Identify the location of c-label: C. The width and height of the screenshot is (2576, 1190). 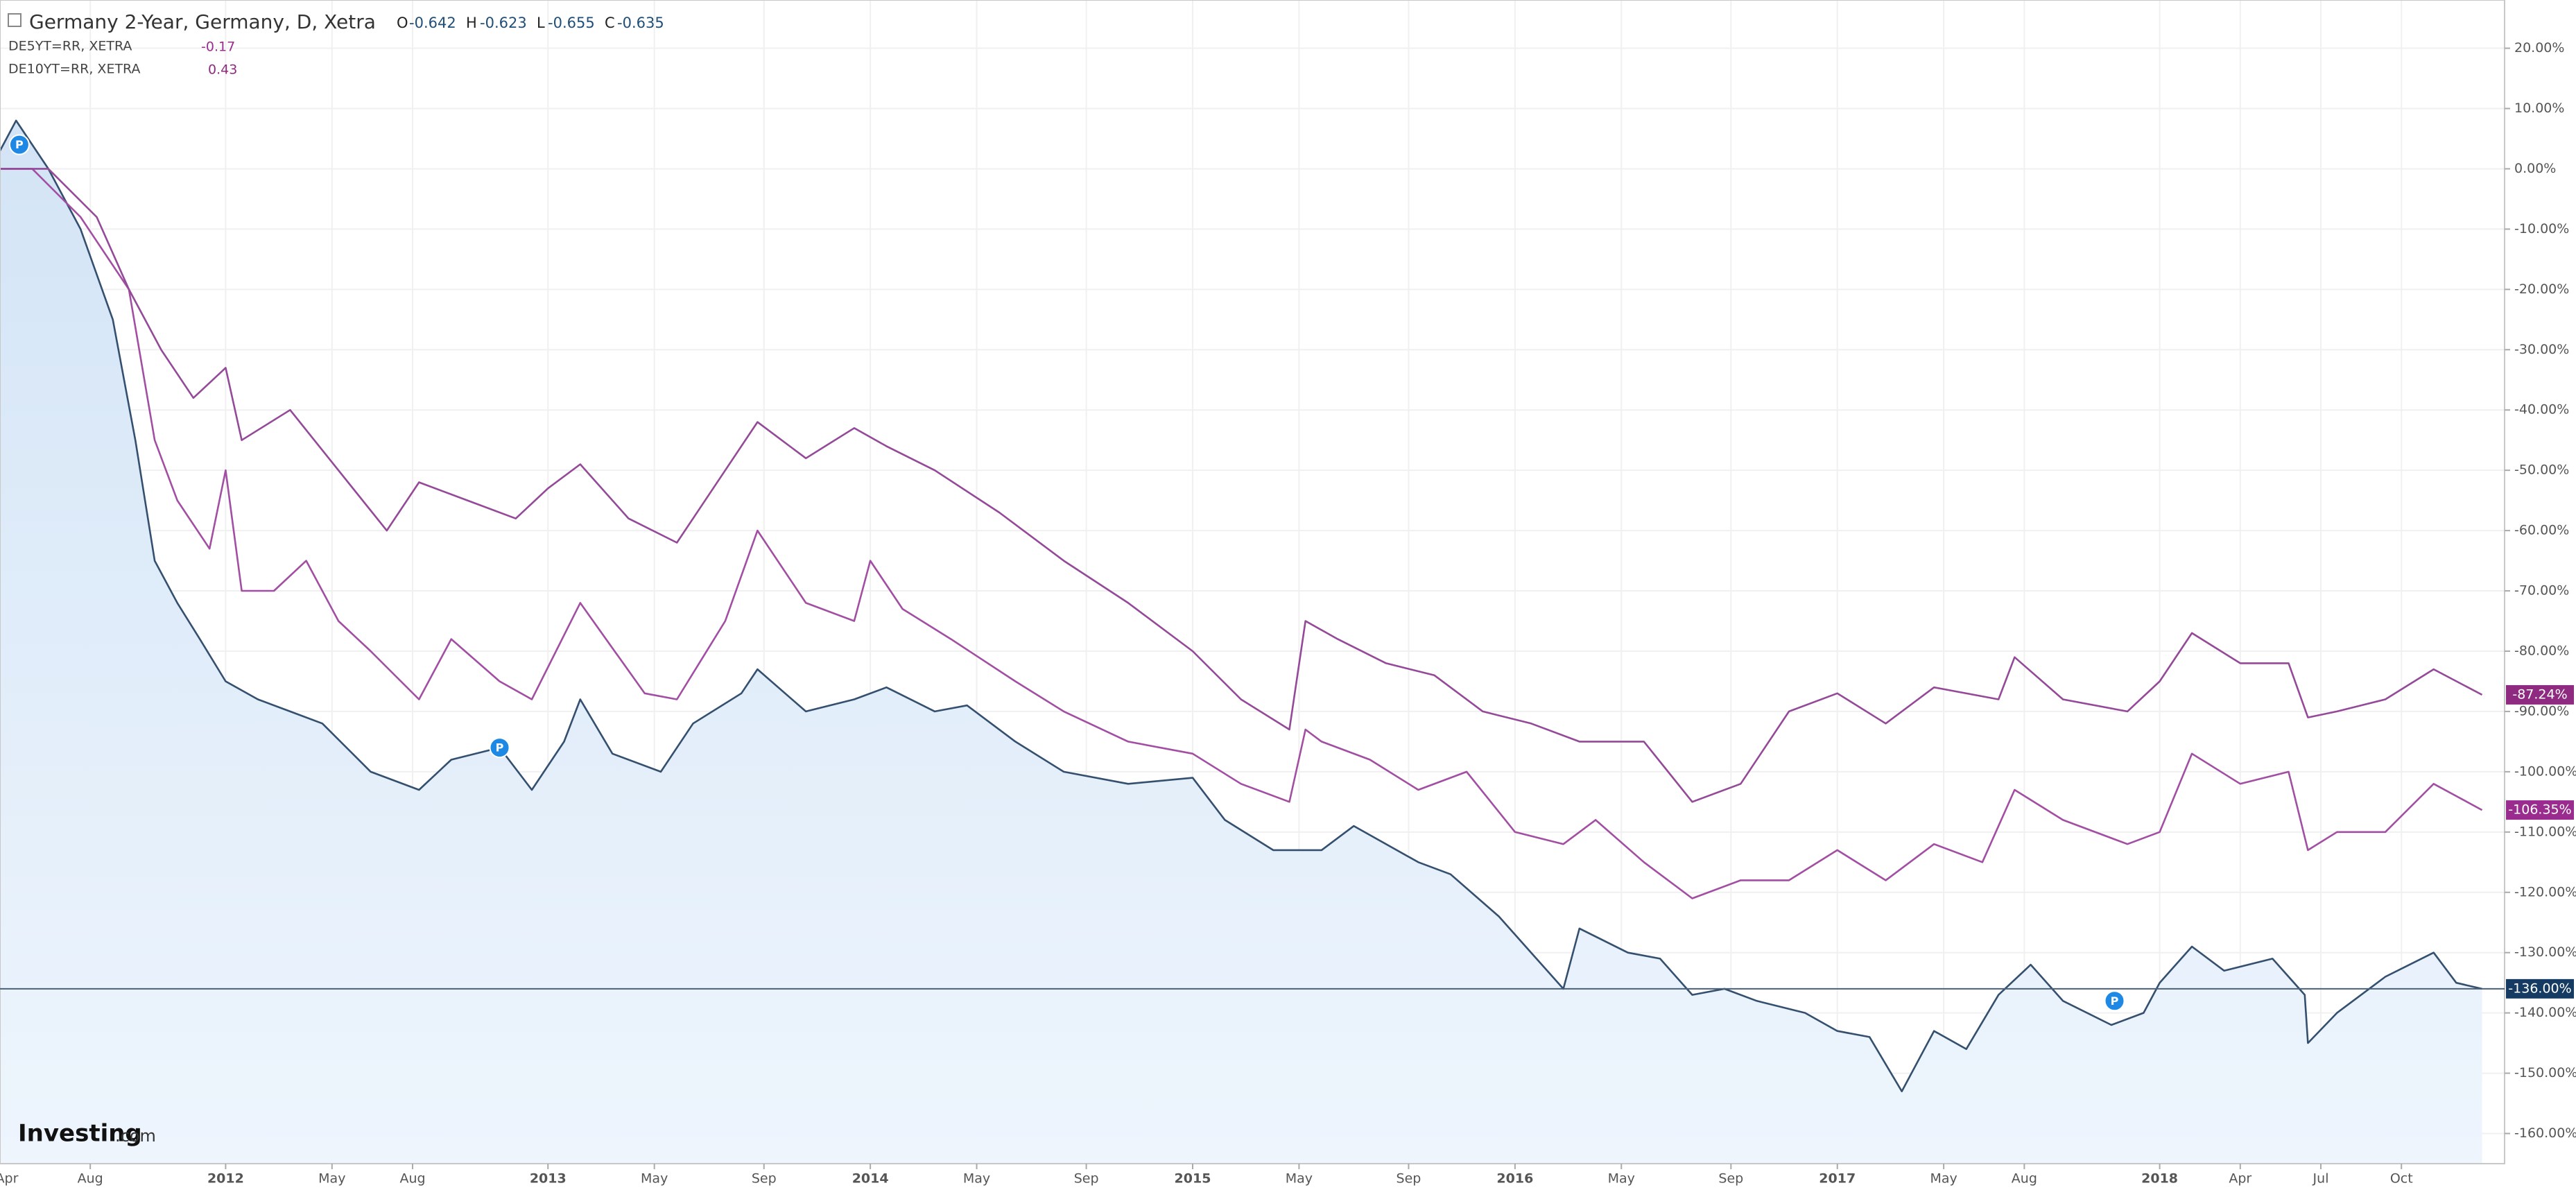
(610, 23).